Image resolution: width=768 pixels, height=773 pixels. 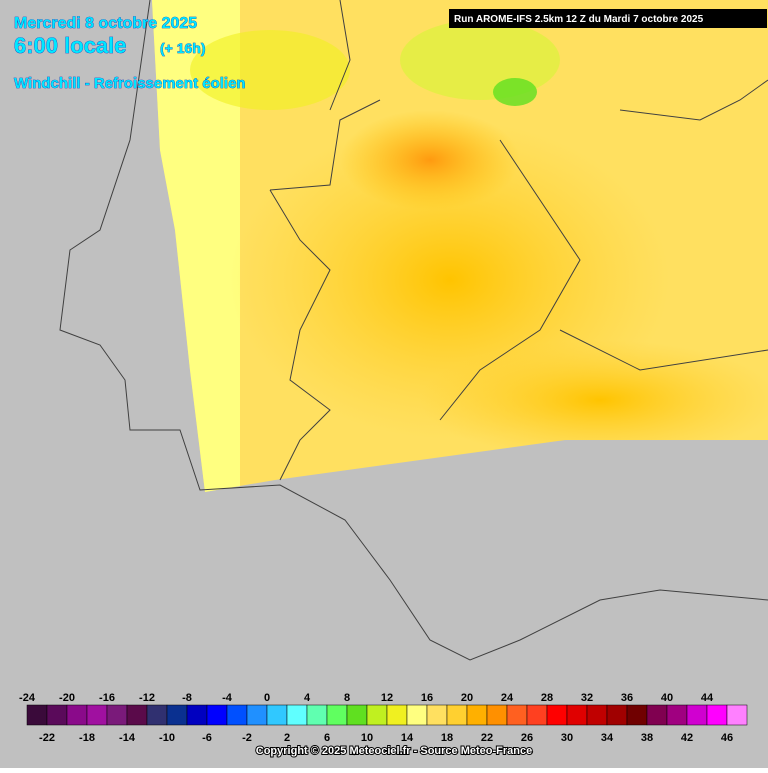 What do you see at coordinates (327, 738) in the screenshot?
I see `legend-label: 6` at bounding box center [327, 738].